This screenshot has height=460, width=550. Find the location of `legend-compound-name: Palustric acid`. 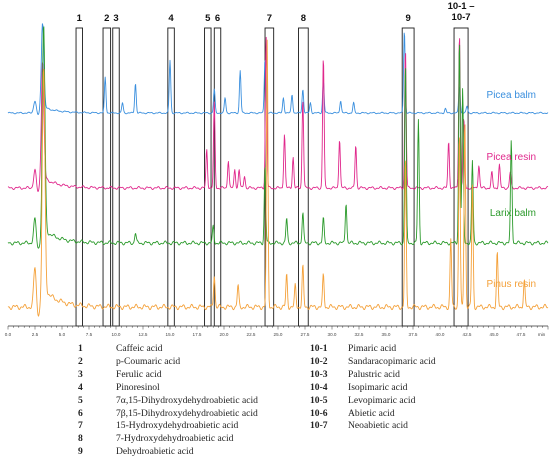

legend-compound-name: Palustric acid is located at coordinates (374, 374).